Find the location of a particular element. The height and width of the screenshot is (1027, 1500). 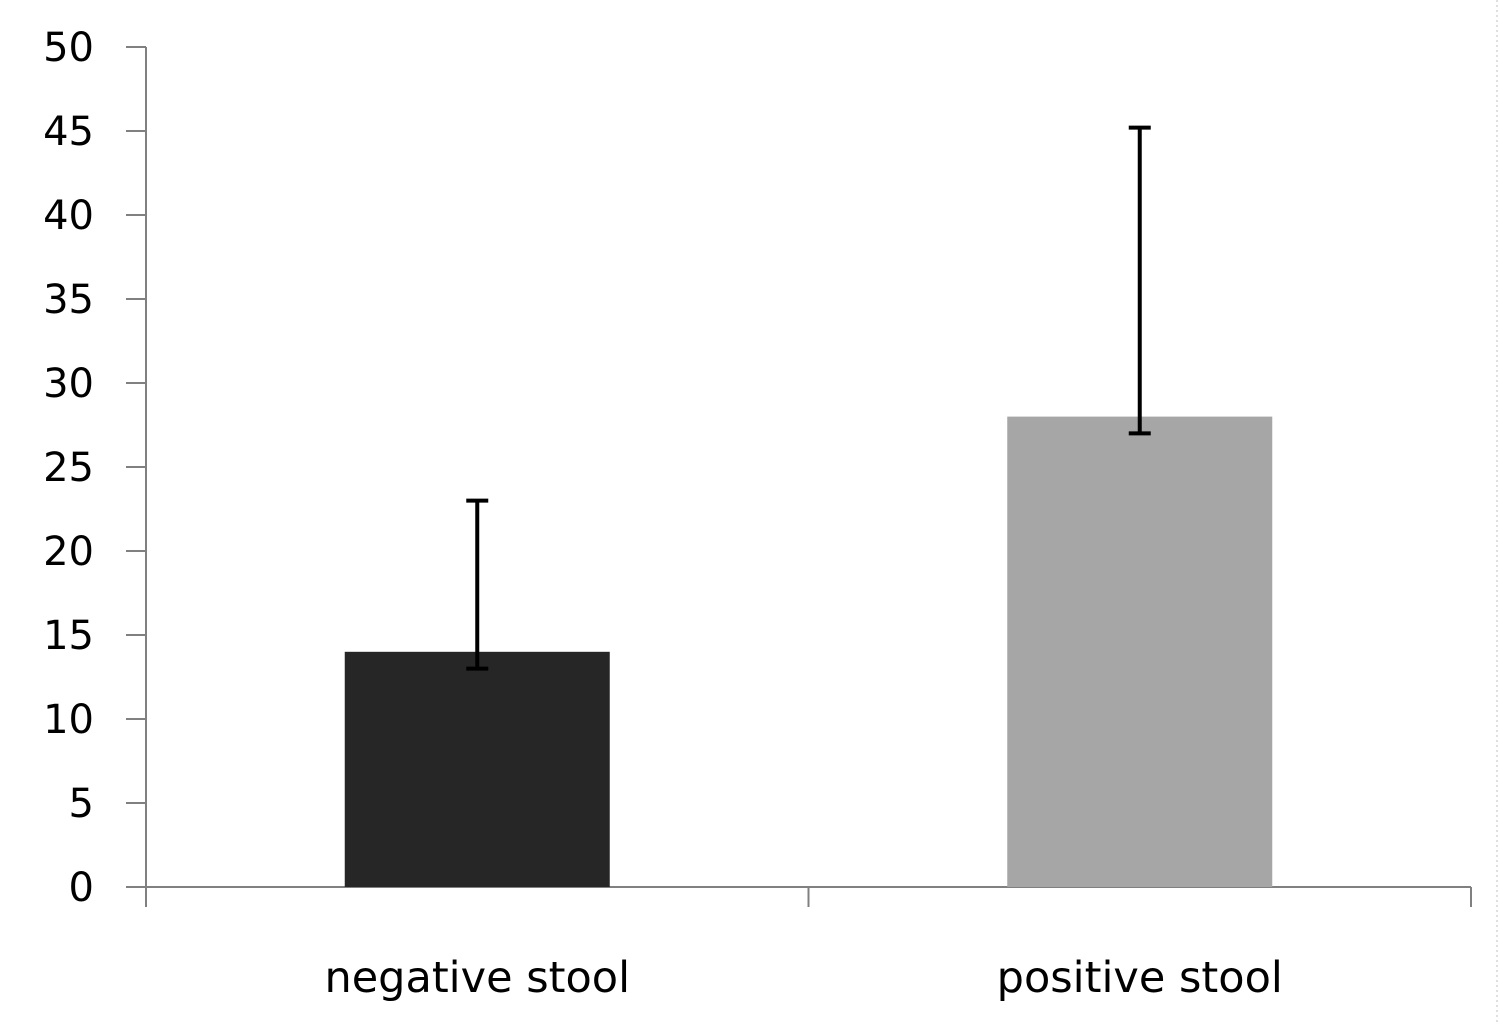

y-tick-label: 25 is located at coordinates (68, 468).